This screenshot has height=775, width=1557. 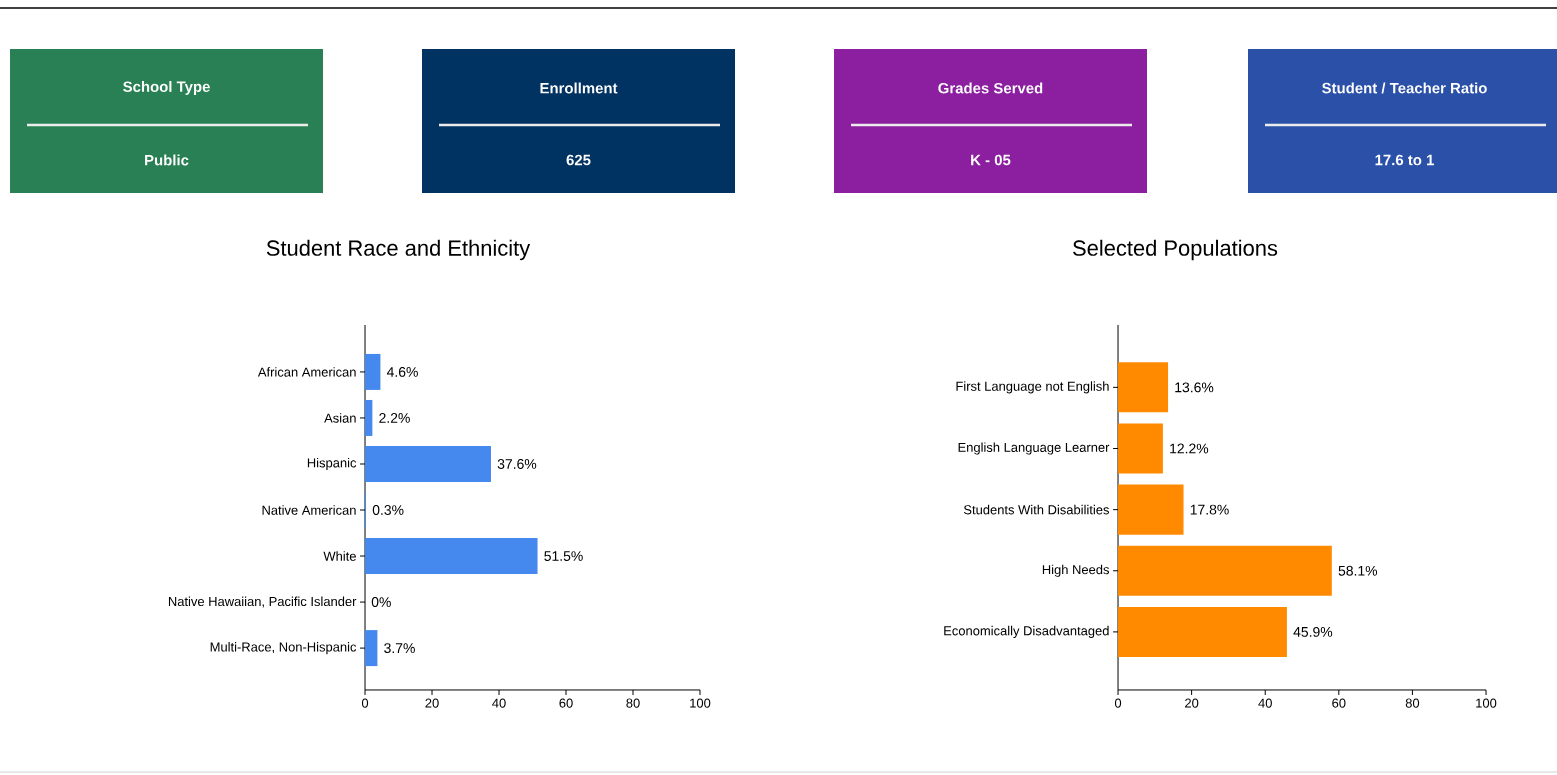 I want to click on text: Enrollment, so click(x=579, y=88).